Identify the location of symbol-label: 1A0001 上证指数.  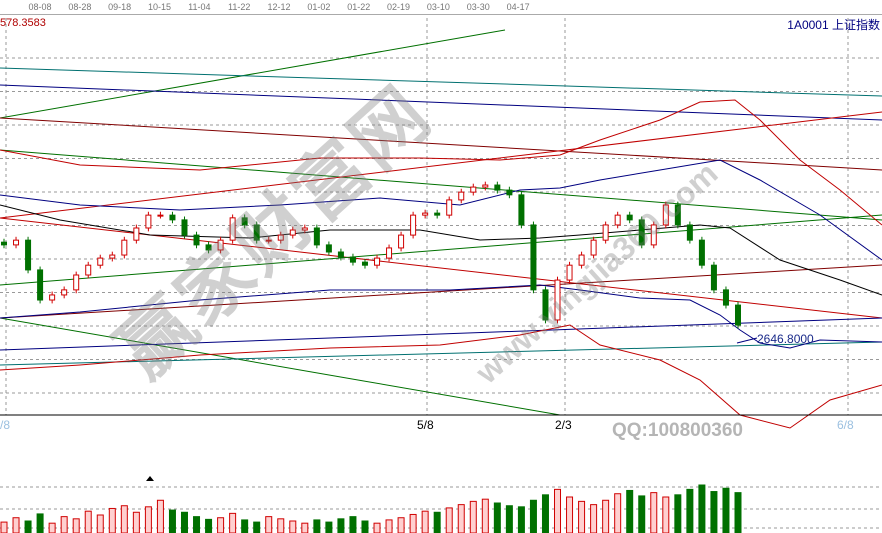
(833, 25).